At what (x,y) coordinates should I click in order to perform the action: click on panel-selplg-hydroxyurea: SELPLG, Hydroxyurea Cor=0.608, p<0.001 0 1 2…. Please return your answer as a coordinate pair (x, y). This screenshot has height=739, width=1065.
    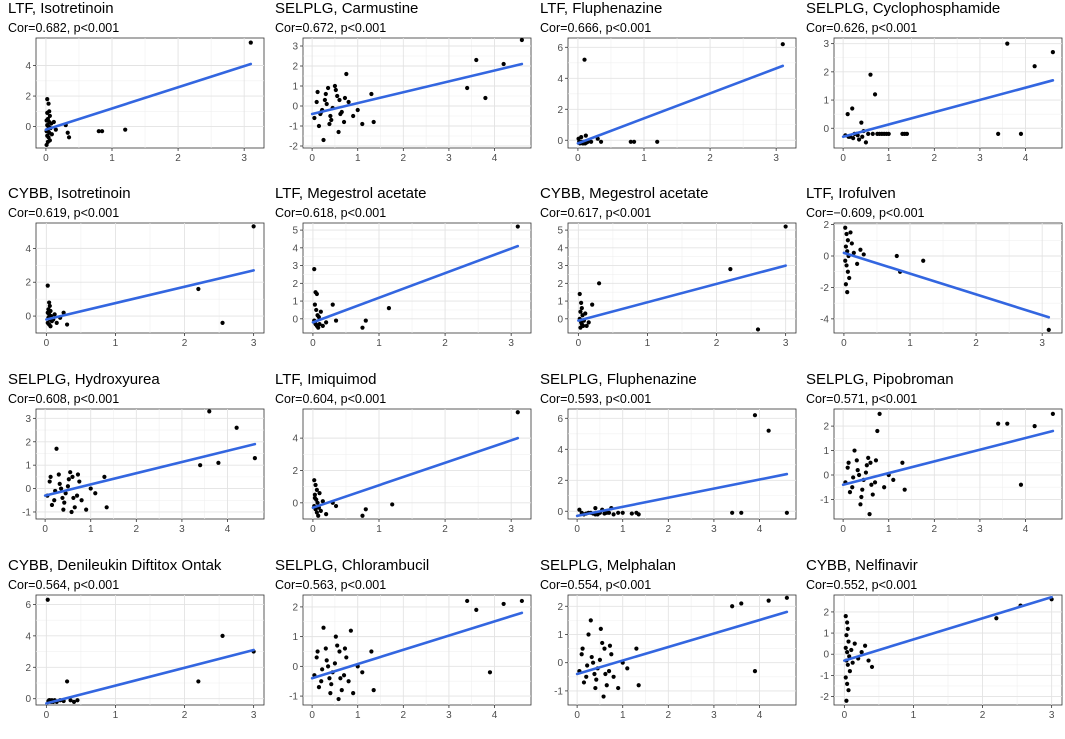
    Looking at the image, I should click on (141, 462).